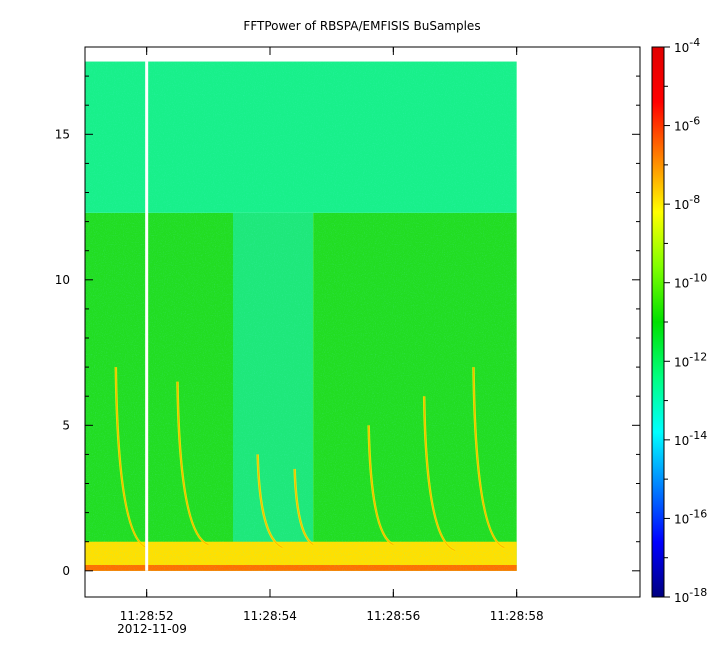 The width and height of the screenshot is (724, 656). Describe the element at coordinates (147, 316) in the screenshot. I see `data-gap` at that location.